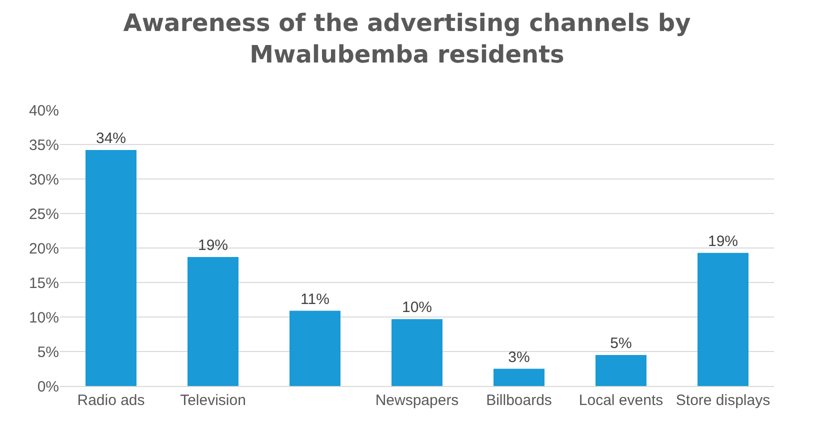 This screenshot has height=446, width=814. What do you see at coordinates (621, 400) in the screenshot?
I see `x-tick-label: Local events` at bounding box center [621, 400].